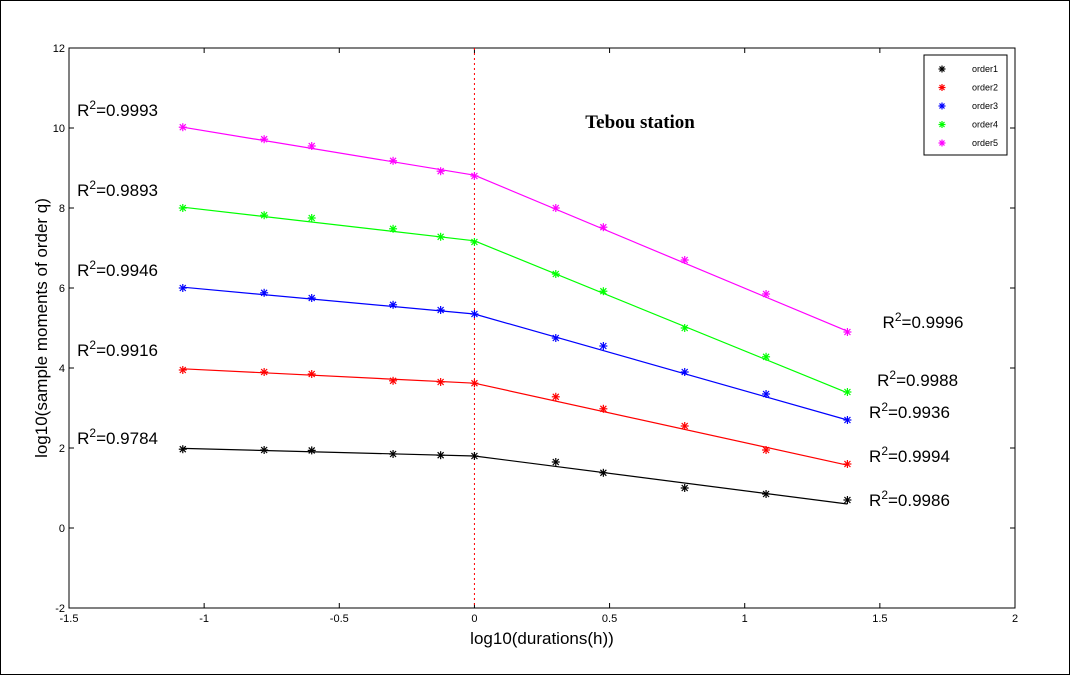 The height and width of the screenshot is (675, 1070). What do you see at coordinates (1015, 619) in the screenshot?
I see `x-tick-label: 2` at bounding box center [1015, 619].